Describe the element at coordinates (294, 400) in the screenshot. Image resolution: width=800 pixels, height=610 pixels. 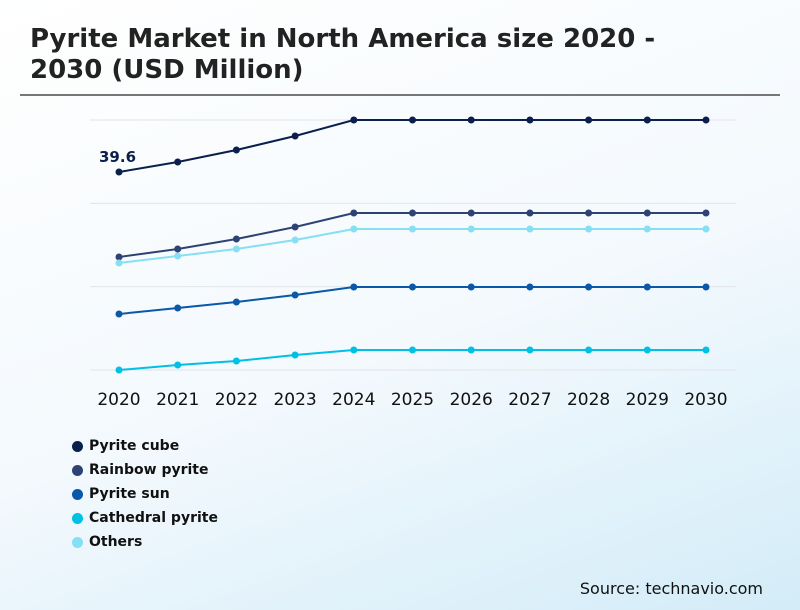
I see `x-tick-label: 2023` at that location.